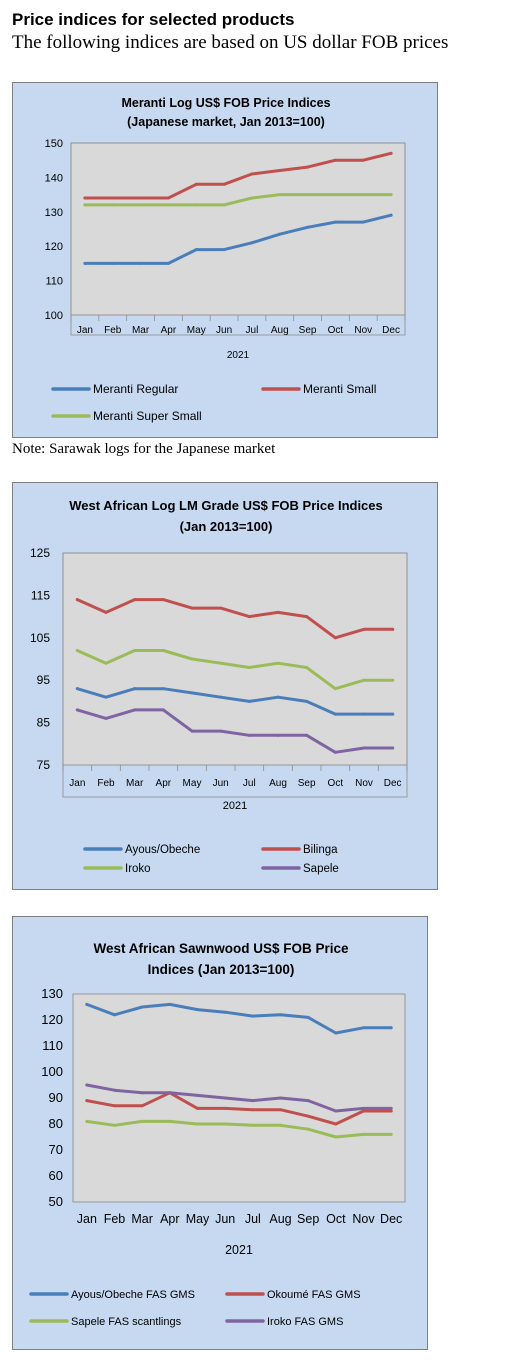 The width and height of the screenshot is (528, 1360). What do you see at coordinates (221, 783) in the screenshot?
I see `x-tick-label: Jun` at bounding box center [221, 783].